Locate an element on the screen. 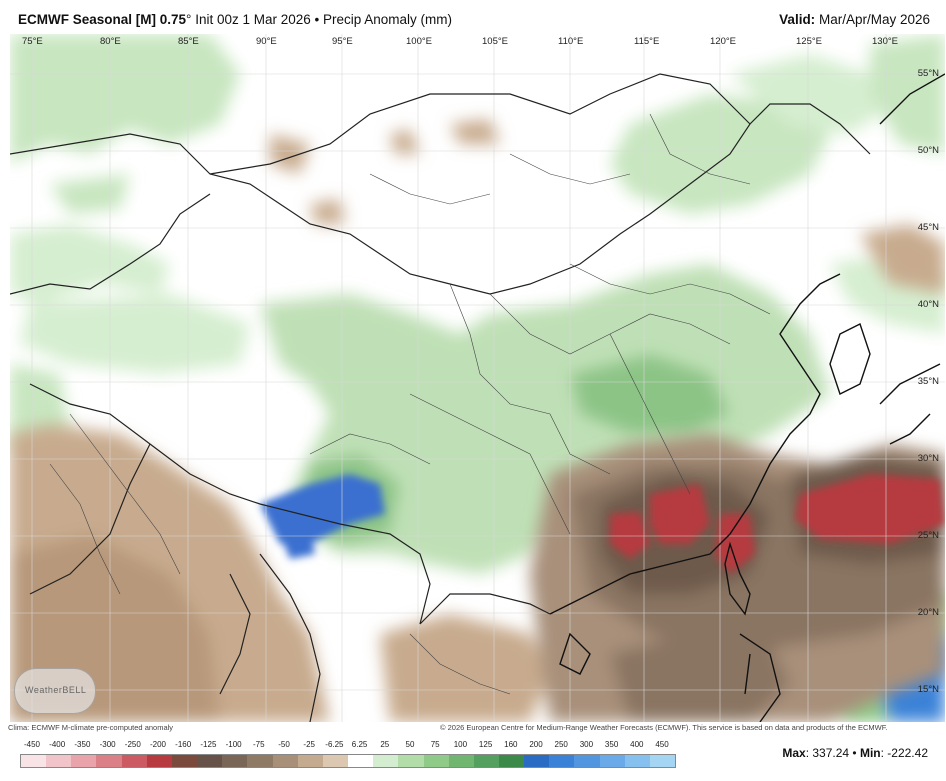 The image size is (946, 781). max-min-stats: Max: 337.24 • Min: -222.42 is located at coordinates (855, 753).